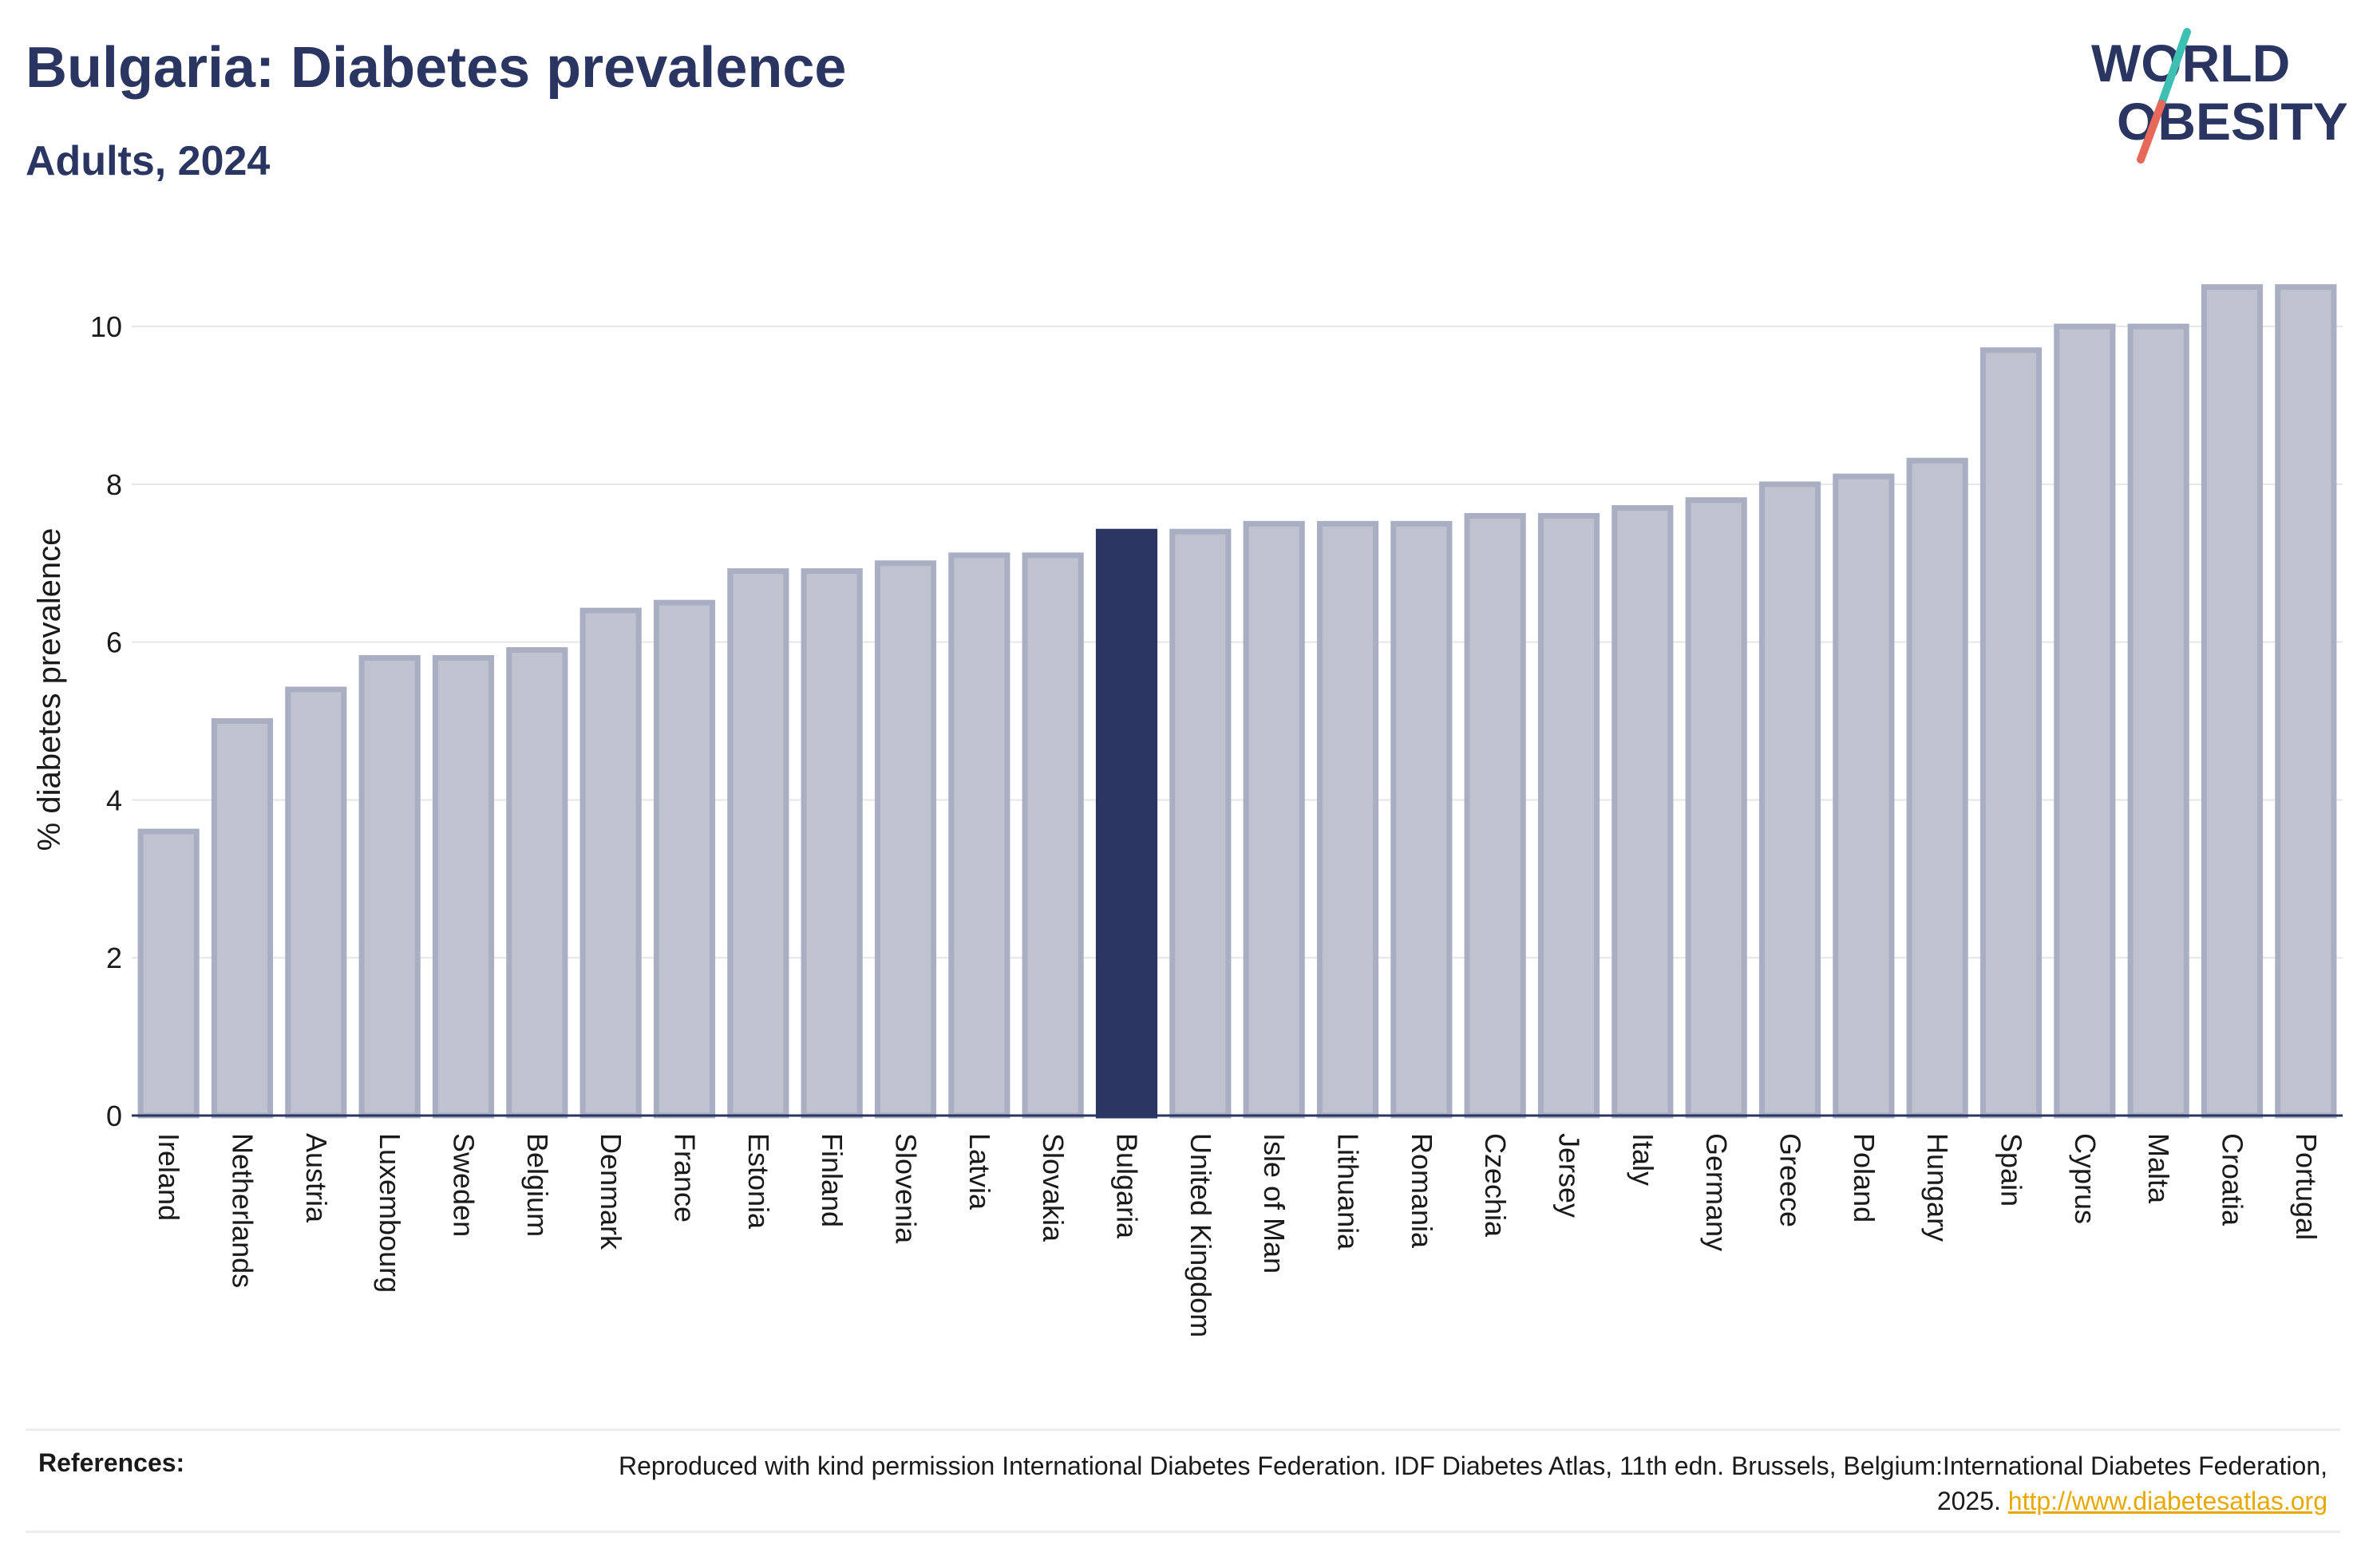 The height and width of the screenshot is (1568, 2361). What do you see at coordinates (111, 1462) in the screenshot?
I see `references-label: References:` at bounding box center [111, 1462].